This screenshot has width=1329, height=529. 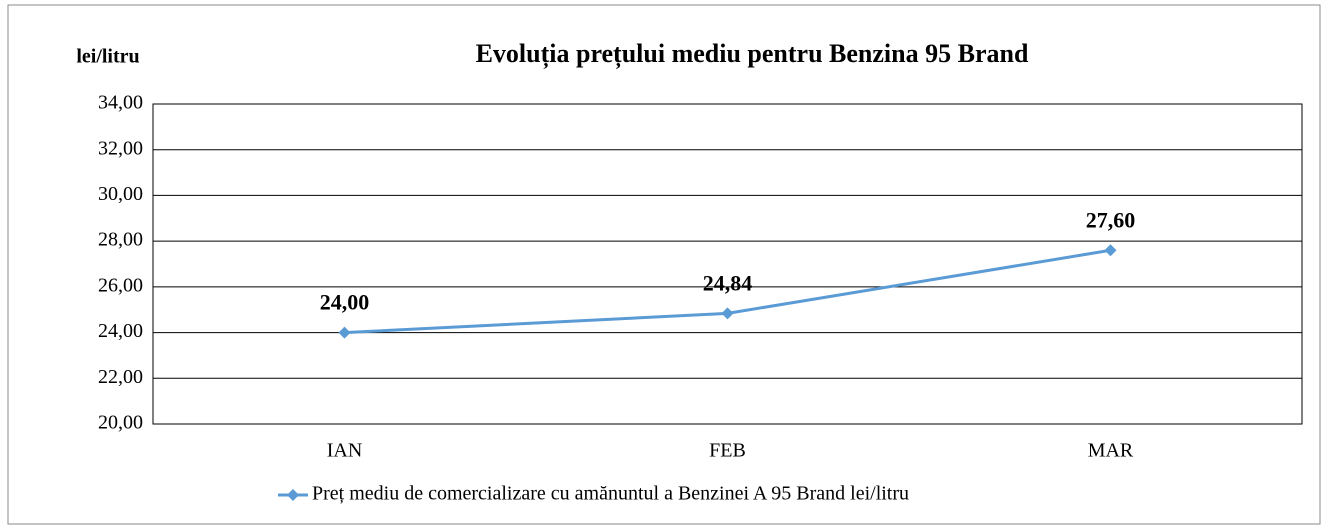 I want to click on y-axis-label: lei/litru, so click(x=107, y=57).